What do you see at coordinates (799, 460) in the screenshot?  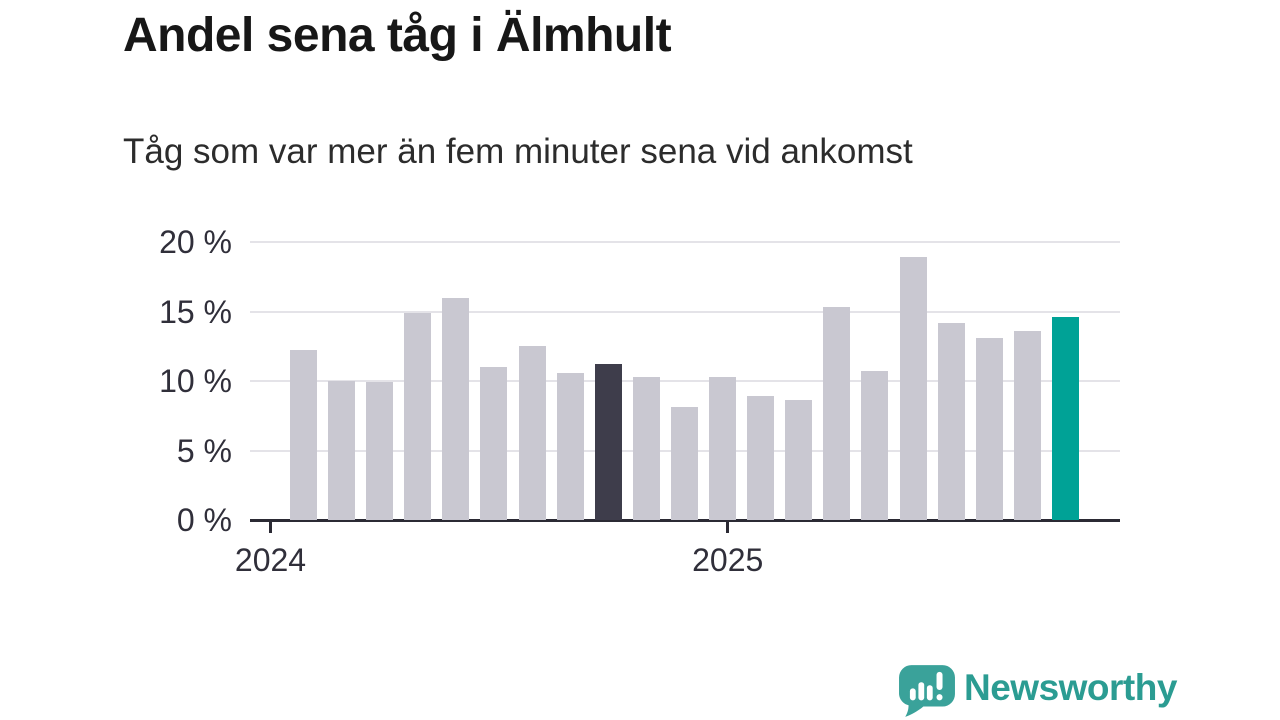 I see `bar-feb-2025` at bounding box center [799, 460].